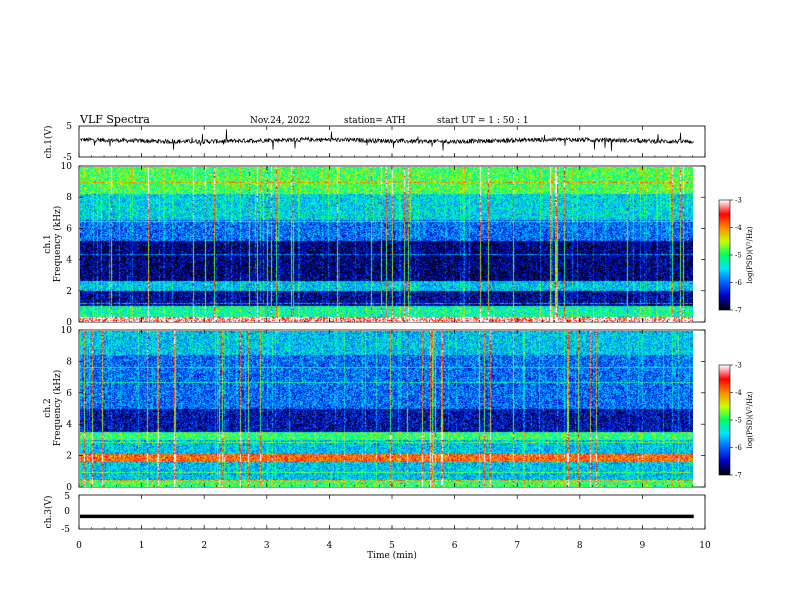 This screenshot has width=792, height=612. Describe the element at coordinates (67, 158) in the screenshot. I see `ch1-ytick-bottom: -5` at that location.